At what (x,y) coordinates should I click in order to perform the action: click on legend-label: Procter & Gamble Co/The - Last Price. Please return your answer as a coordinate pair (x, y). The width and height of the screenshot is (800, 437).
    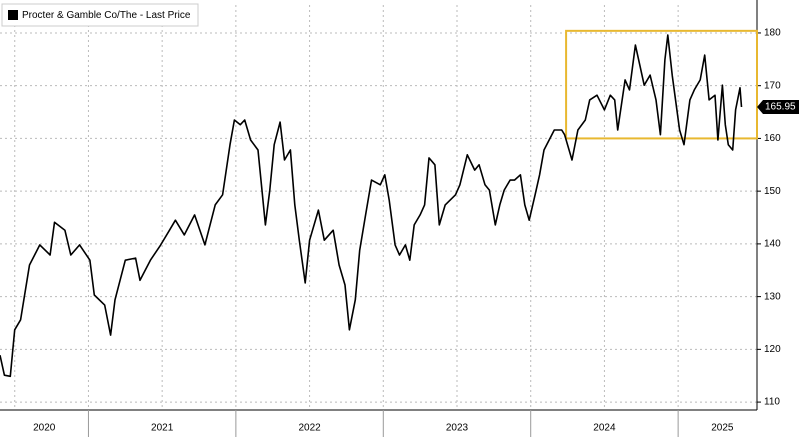
    Looking at the image, I should click on (106, 15).